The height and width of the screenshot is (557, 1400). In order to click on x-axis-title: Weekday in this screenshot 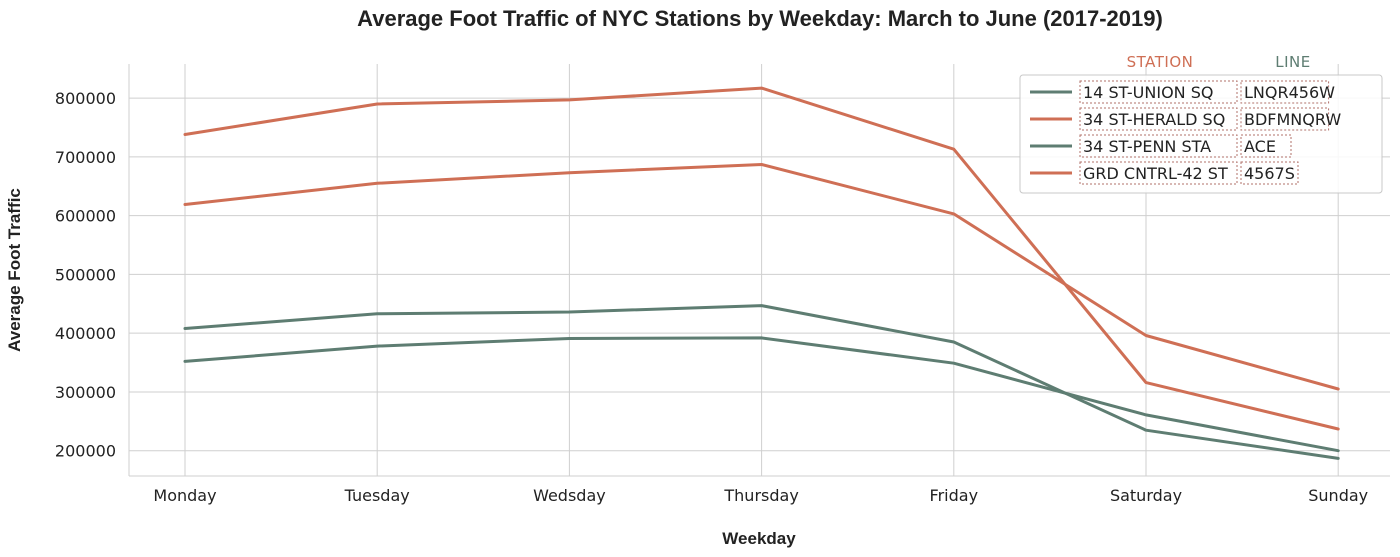, I will do `click(759, 538)`.